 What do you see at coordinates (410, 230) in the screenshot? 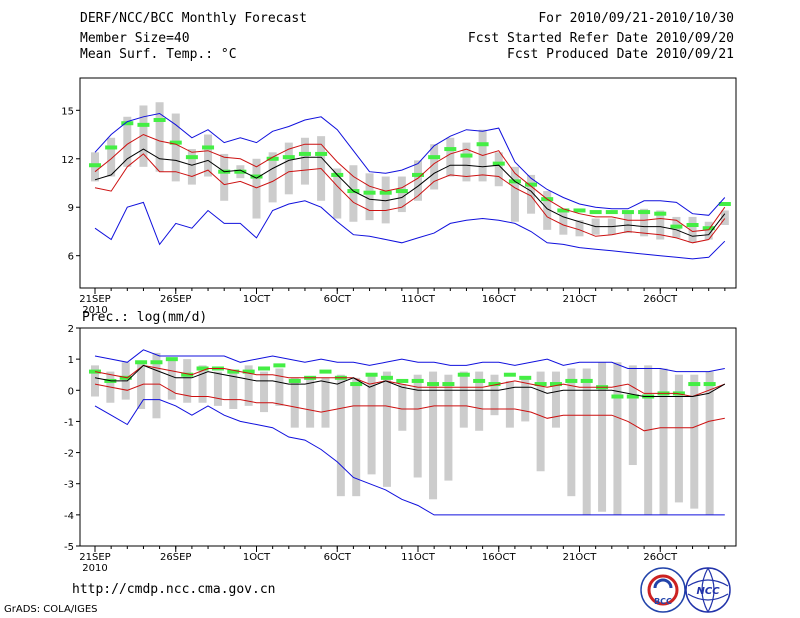
I see `temp-line-max` at bounding box center [410, 230].